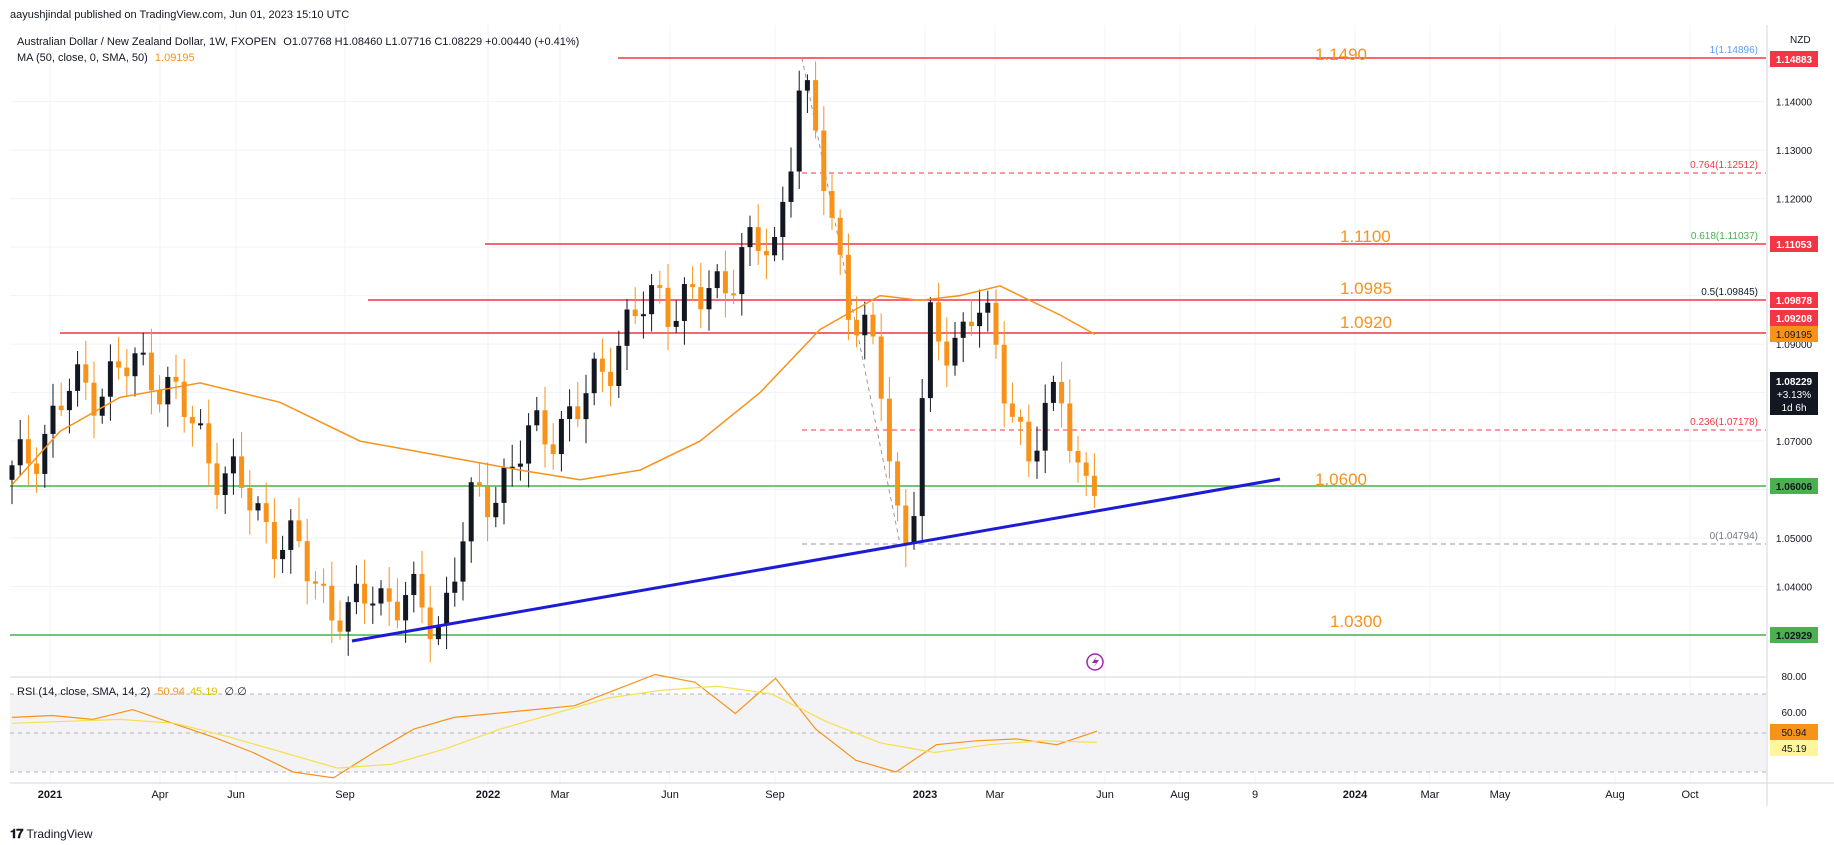 The image size is (1834, 845). I want to click on badge-0600: 1.06006, so click(1794, 487).